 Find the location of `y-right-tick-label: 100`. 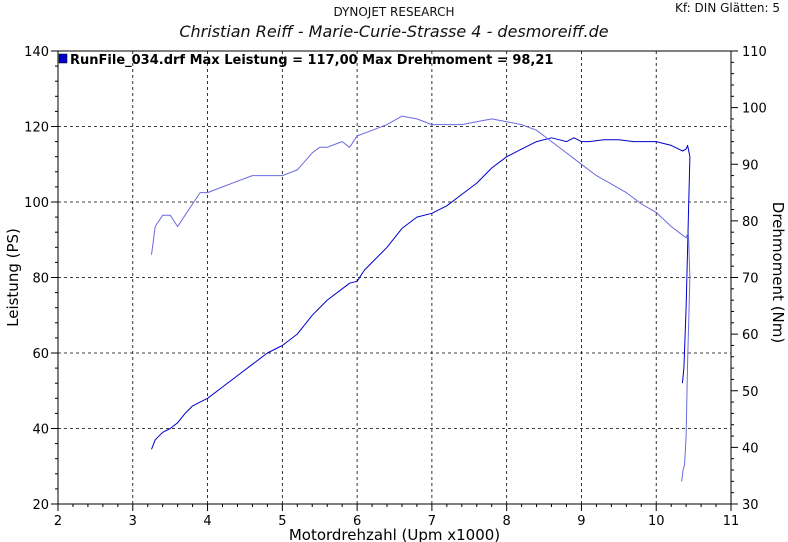

y-right-tick-label: 100 is located at coordinates (754, 109).